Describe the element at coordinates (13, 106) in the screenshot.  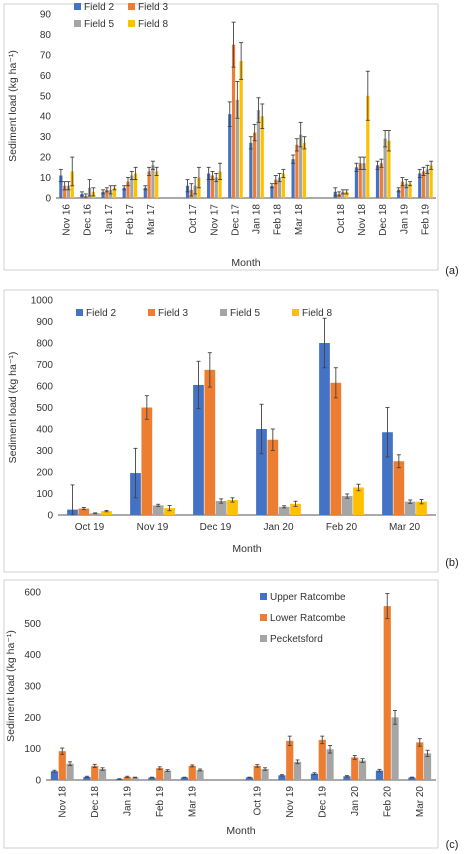
I see `y-axis-title: Sediment load (kg ha⁻¹)` at that location.